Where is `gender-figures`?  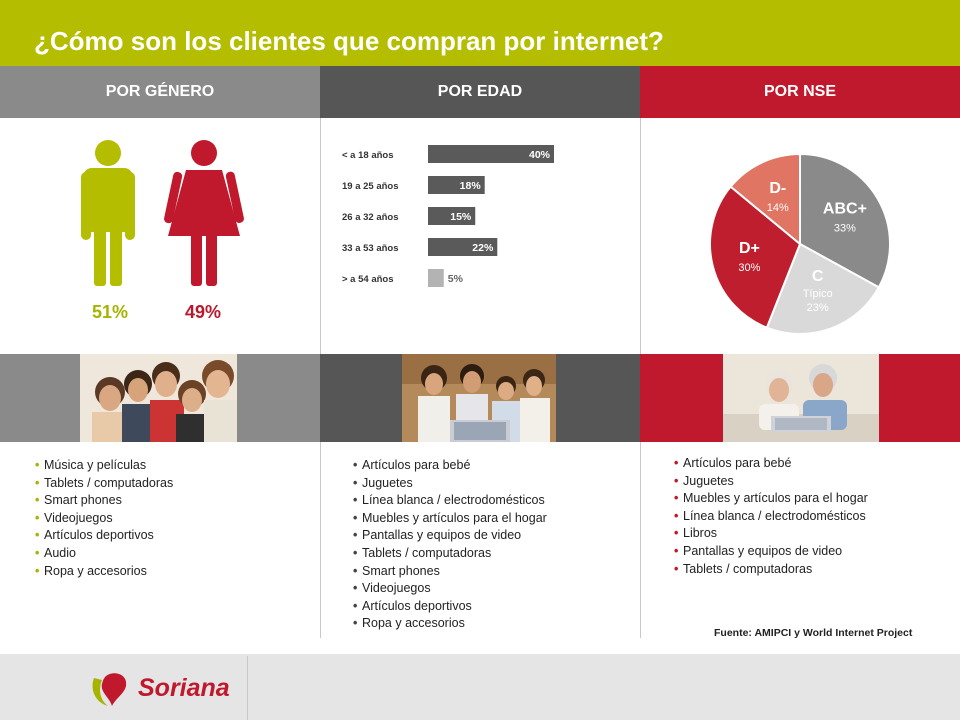 gender-figures is located at coordinates (162, 213).